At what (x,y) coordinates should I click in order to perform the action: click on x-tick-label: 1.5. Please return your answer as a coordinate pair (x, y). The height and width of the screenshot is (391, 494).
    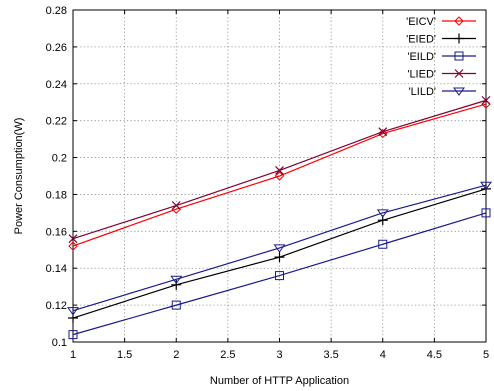
    Looking at the image, I should click on (124, 355).